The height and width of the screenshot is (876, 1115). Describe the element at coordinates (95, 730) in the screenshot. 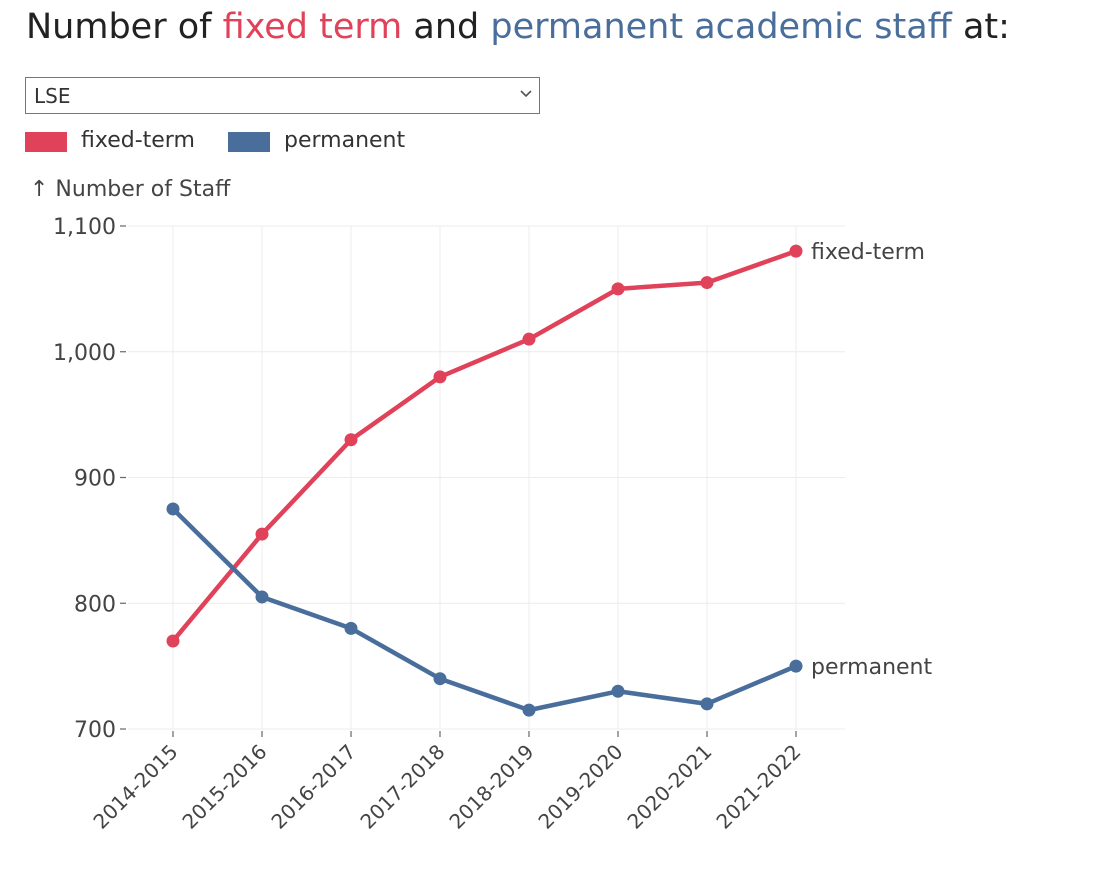

I see `y-tick-label: 700` at that location.